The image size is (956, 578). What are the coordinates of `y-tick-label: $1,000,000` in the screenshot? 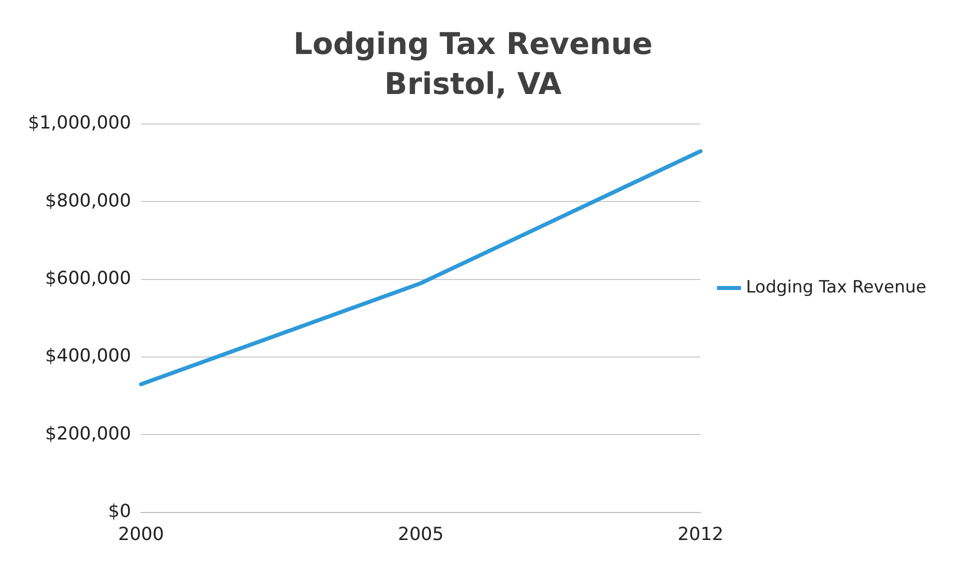 It's located at (80, 123).